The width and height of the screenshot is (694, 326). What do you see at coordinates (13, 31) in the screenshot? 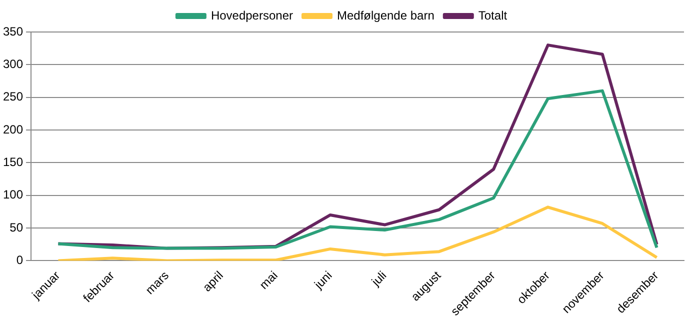
I see `y-tick-label: 350` at bounding box center [13, 31].